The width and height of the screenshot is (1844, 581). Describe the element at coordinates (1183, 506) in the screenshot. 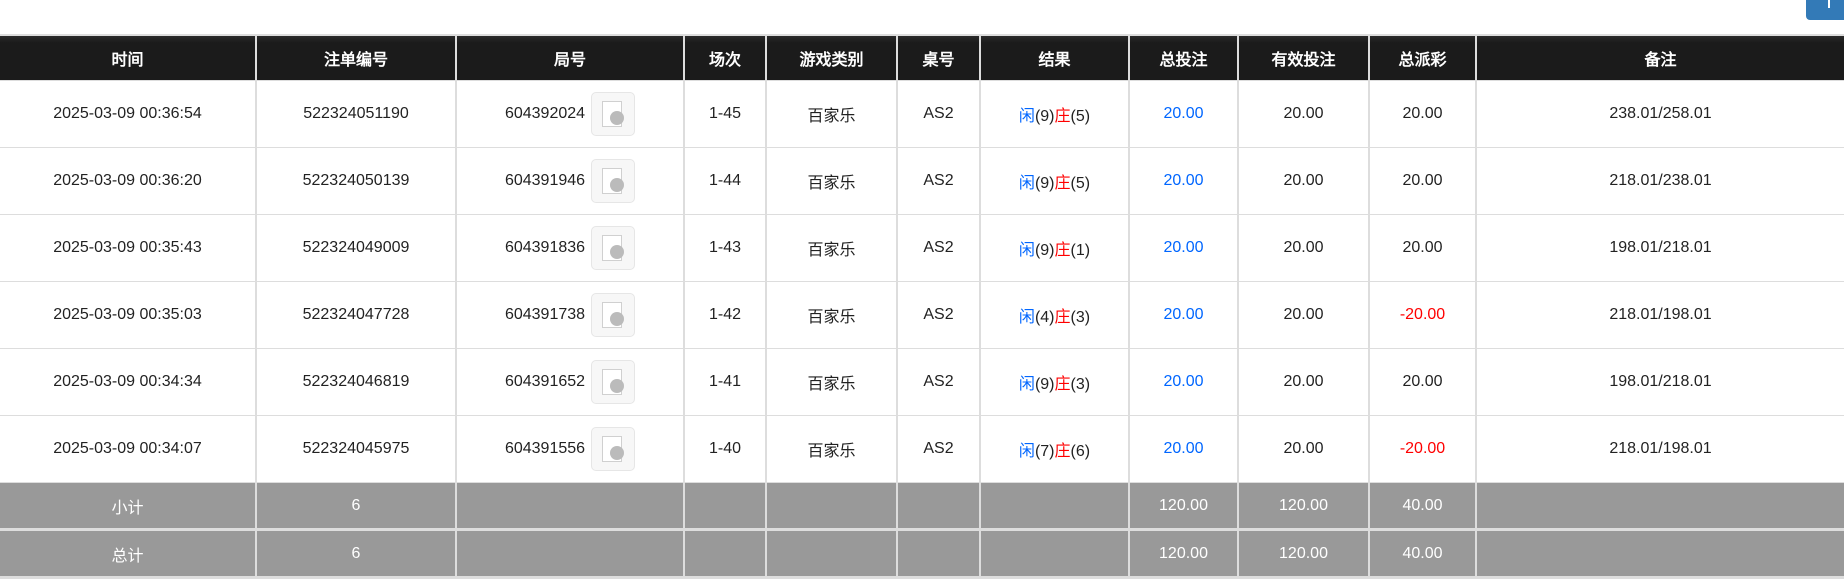

I see `subtotal-total-bet: 120.00` at that location.